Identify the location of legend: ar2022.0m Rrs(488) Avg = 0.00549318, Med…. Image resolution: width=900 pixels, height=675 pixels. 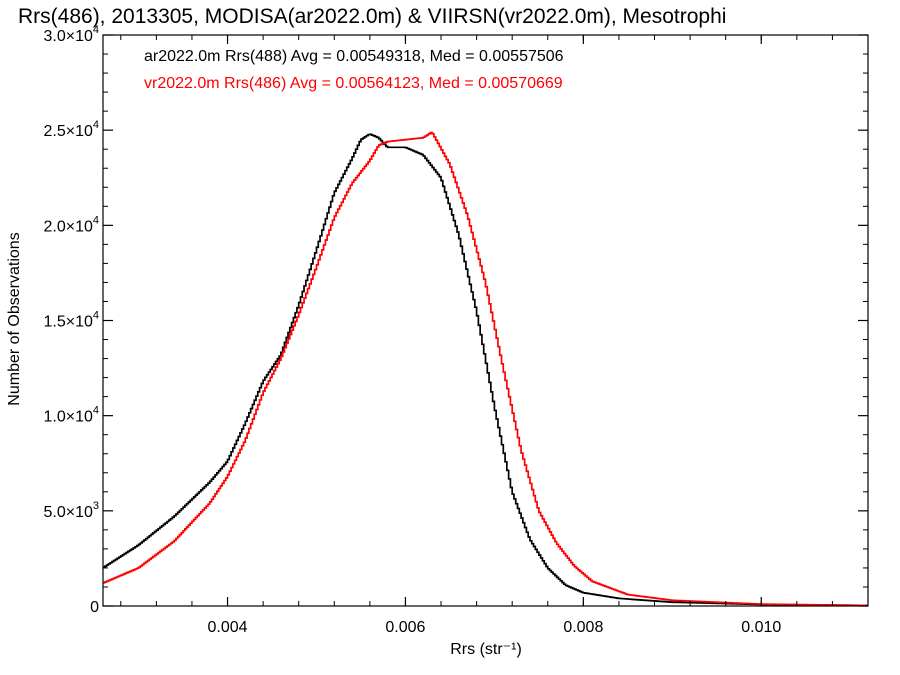
(354, 70).